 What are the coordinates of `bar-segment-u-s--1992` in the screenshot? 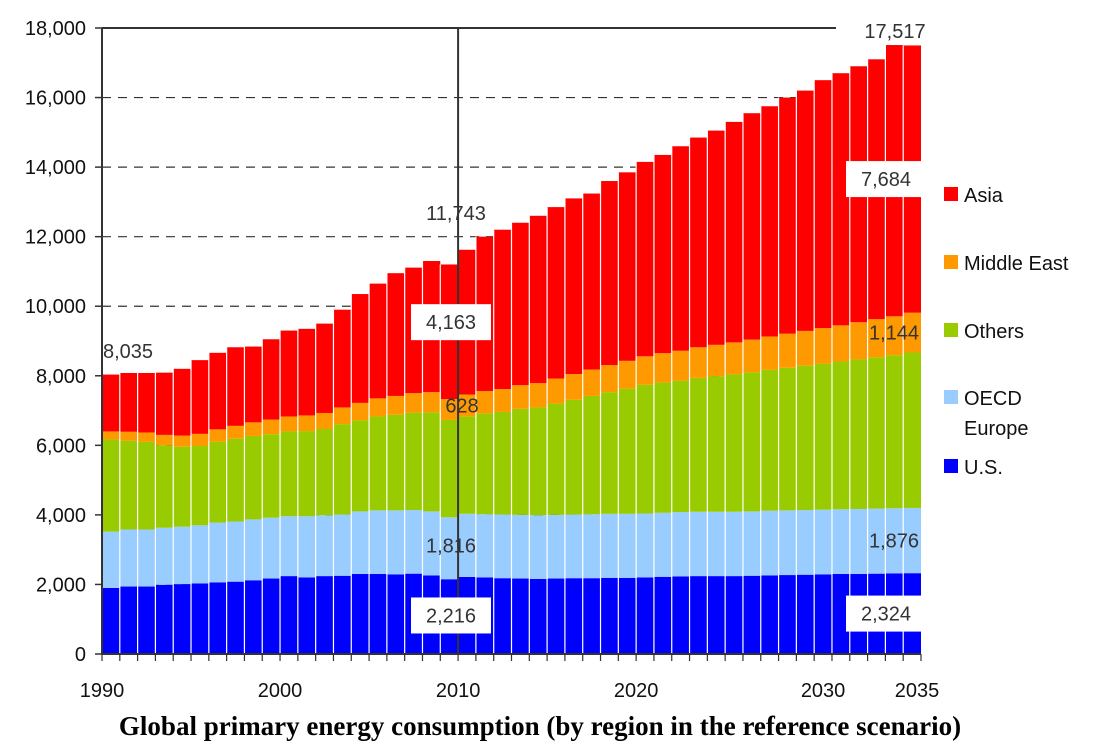 It's located at (146, 620).